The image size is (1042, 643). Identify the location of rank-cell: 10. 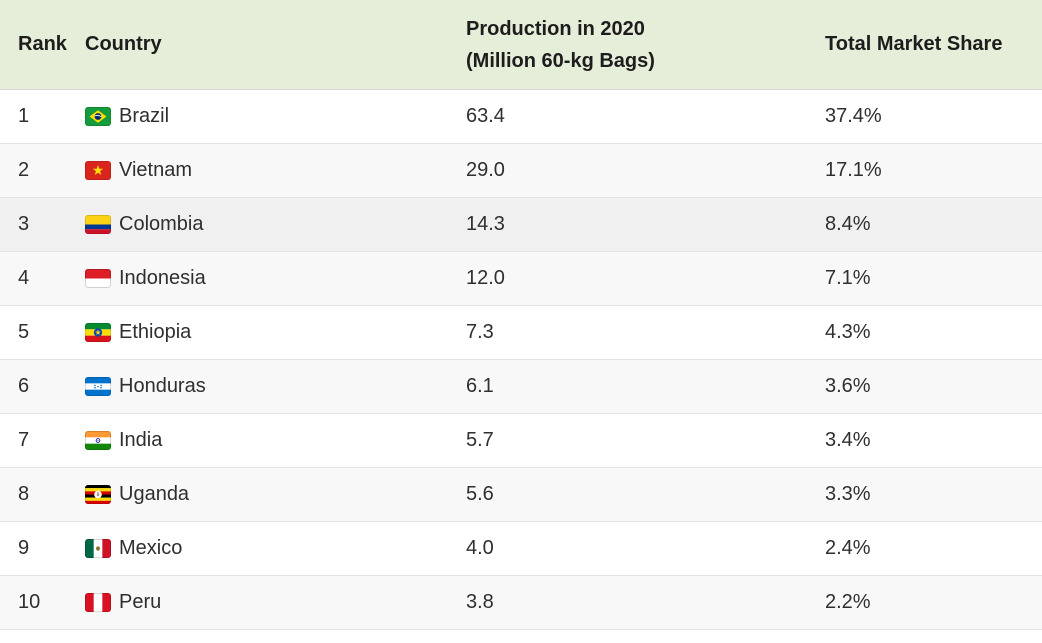
(29, 602).